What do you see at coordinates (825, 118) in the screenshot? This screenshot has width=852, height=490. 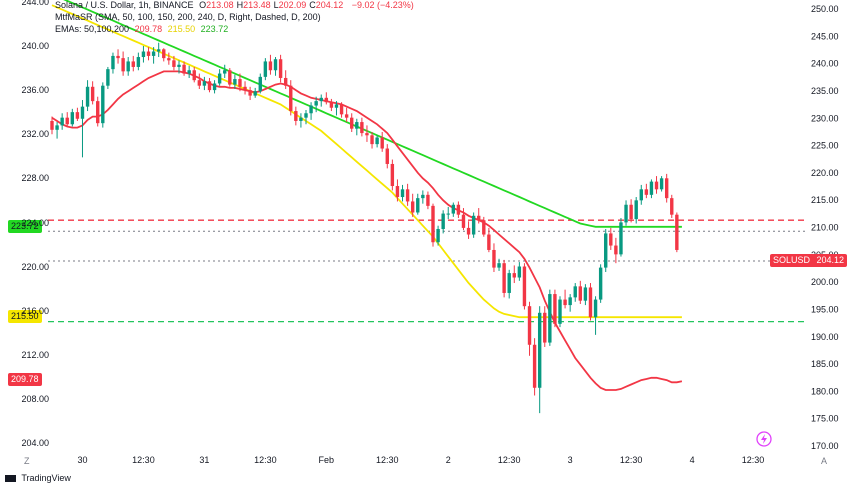 I see `right-axis-tick: 230.00` at bounding box center [825, 118].